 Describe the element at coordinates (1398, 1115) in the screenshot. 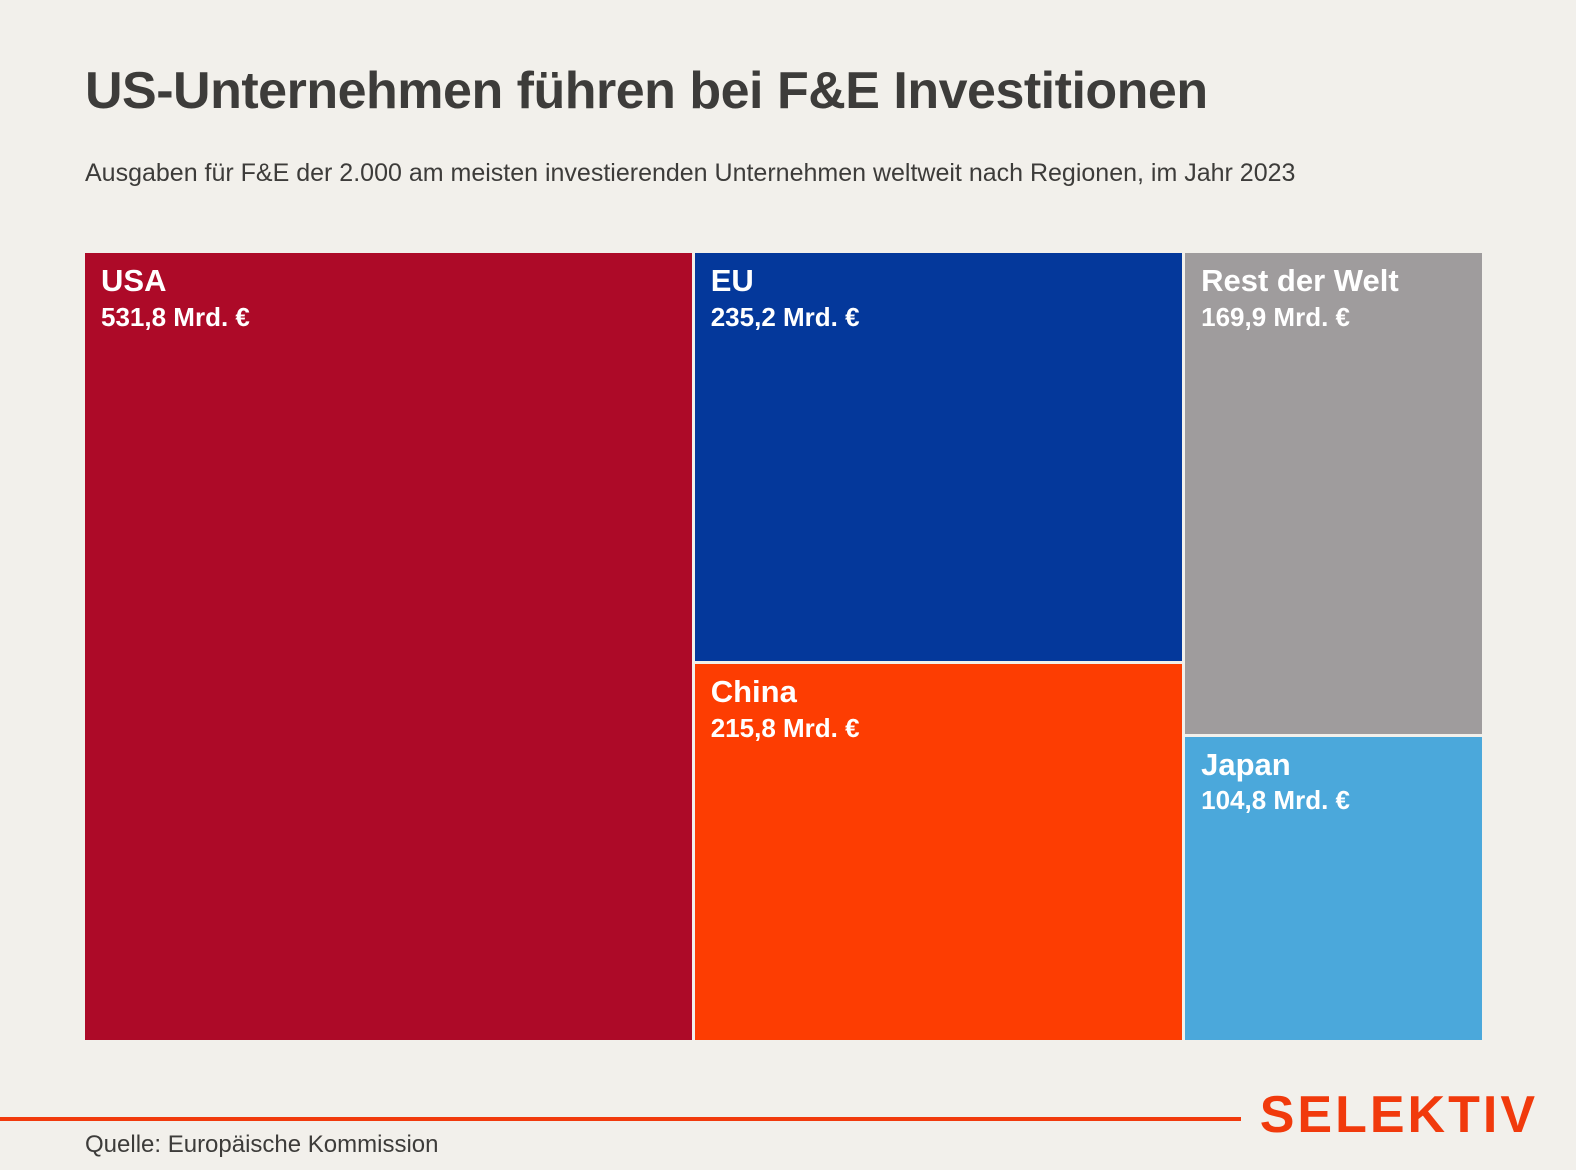

I see `brand-logo: SELEKTIV` at that location.